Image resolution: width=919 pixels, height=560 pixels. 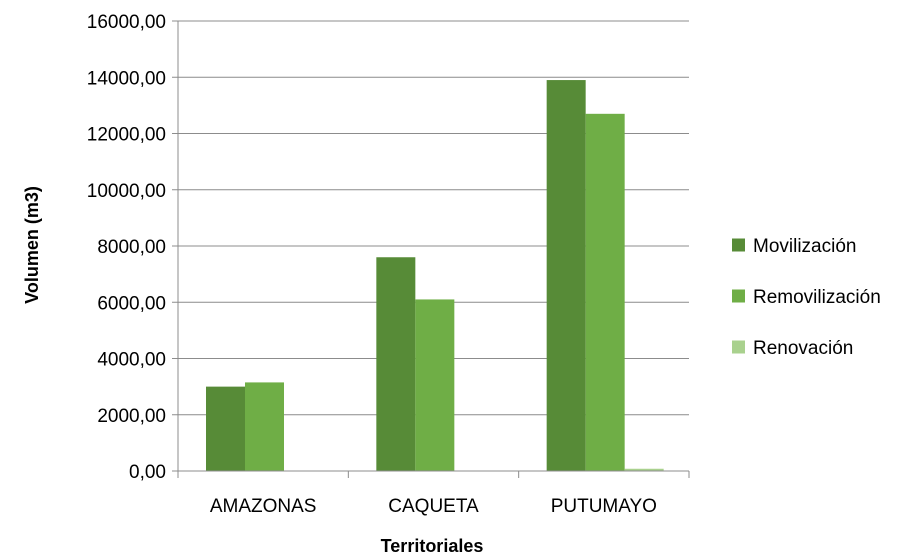 What do you see at coordinates (131, 360) in the screenshot?
I see `y-tick-label: 4000,00` at bounding box center [131, 360].